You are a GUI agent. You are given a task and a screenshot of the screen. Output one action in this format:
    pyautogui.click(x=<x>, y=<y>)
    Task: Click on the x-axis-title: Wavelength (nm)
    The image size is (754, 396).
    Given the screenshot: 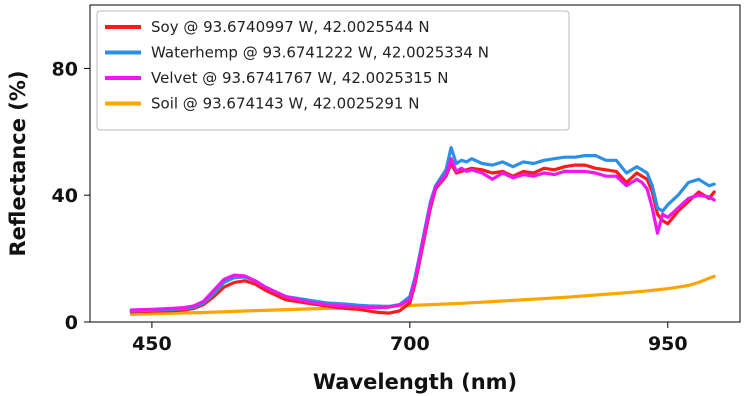 What is the action you would take?
    pyautogui.click(x=415, y=382)
    